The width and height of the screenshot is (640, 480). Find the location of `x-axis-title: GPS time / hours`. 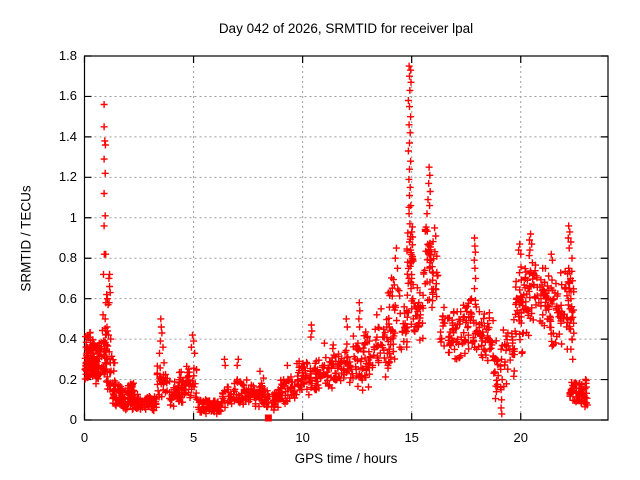

x-axis-title: GPS time / hours is located at coordinates (346, 458).